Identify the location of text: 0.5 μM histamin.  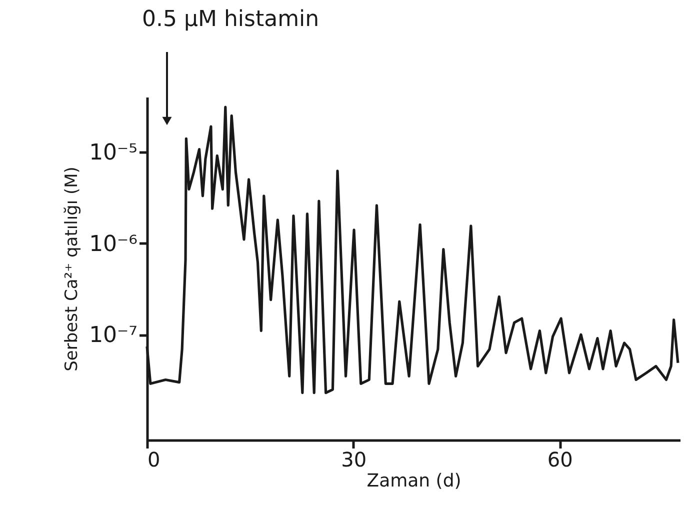
(231, 19).